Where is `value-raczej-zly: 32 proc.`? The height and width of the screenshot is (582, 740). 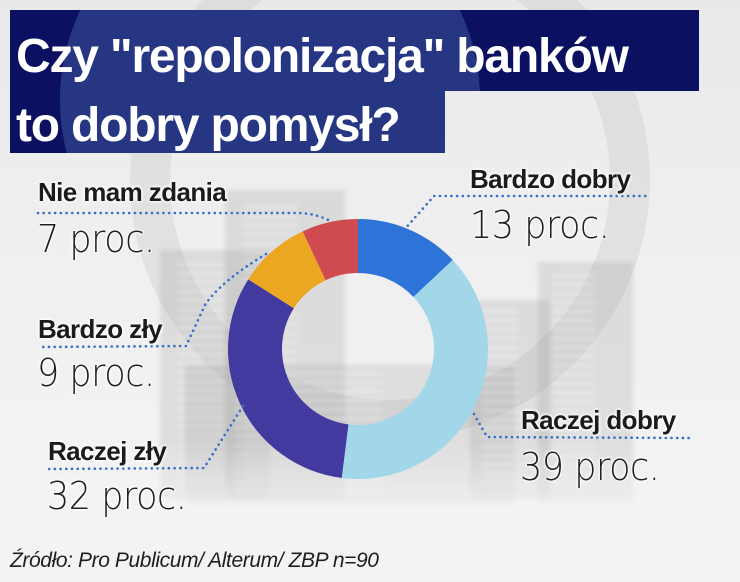 value-raczej-zly: 32 proc. is located at coordinates (117, 496).